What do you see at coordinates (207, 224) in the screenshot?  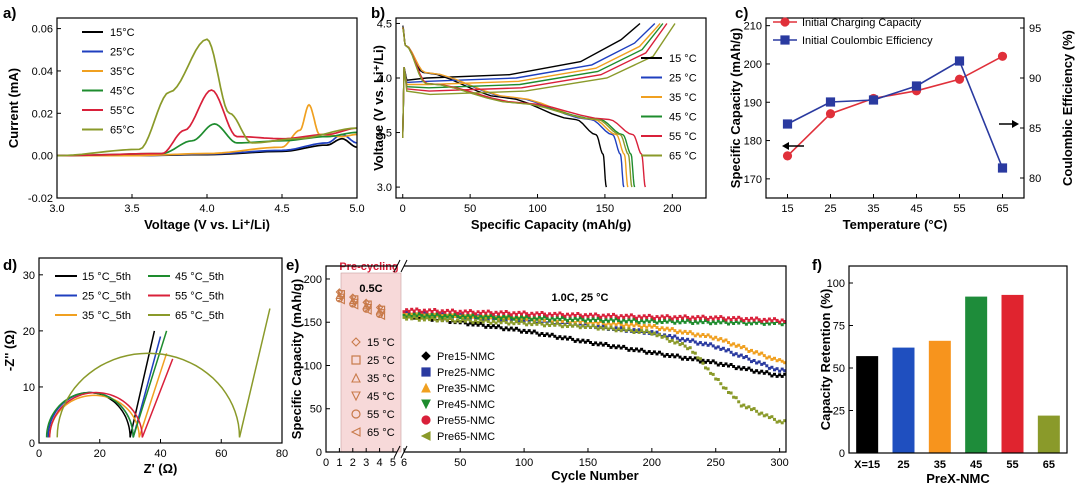 I see `a-x-axis-label: Voltage (V vs. Li⁺/Li)` at bounding box center [207, 224].